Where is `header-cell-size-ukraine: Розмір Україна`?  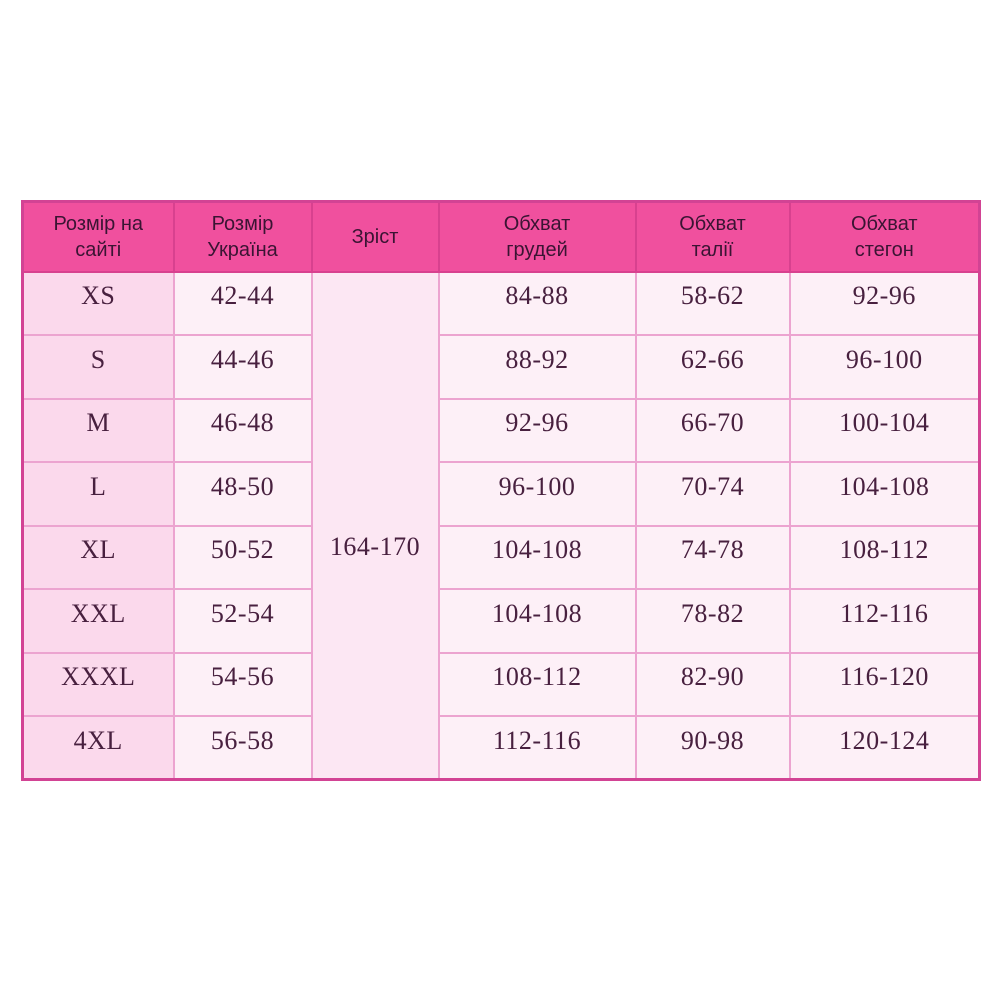 header-cell-size-ukraine: Розмір Україна is located at coordinates (242, 236).